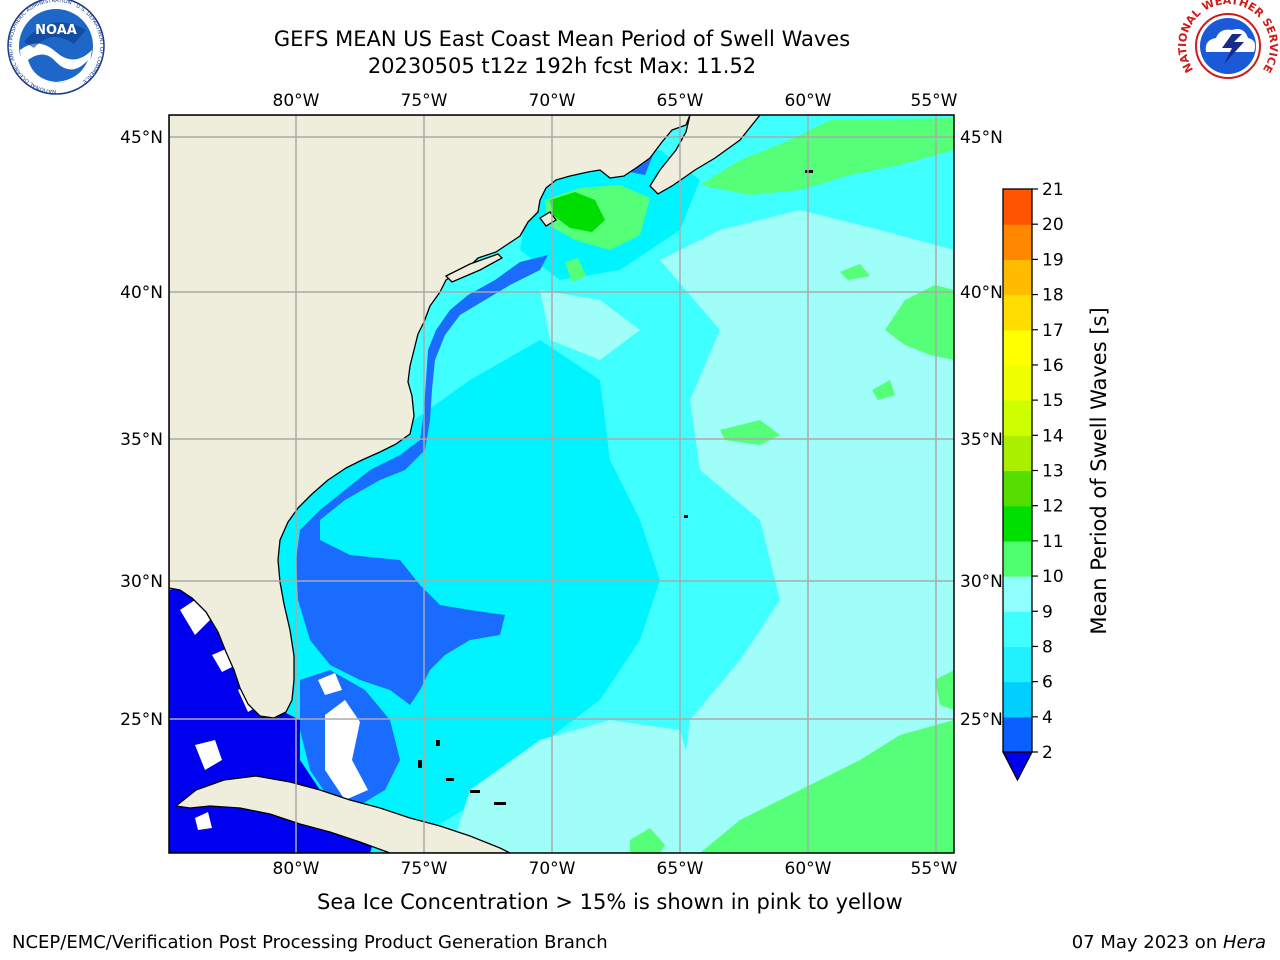 This screenshot has height=960, width=1280. What do you see at coordinates (56, 30) in the screenshot?
I see `noaa-logo-text: NOAA` at bounding box center [56, 30].